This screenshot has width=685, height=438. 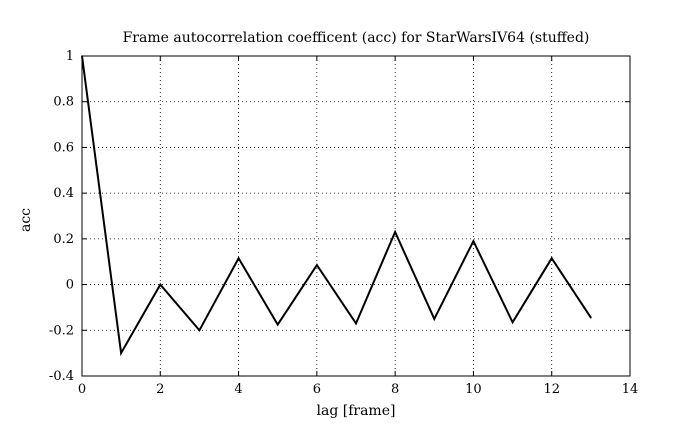 What do you see at coordinates (70, 285) in the screenshot?
I see `y-tick-label: 0` at bounding box center [70, 285].